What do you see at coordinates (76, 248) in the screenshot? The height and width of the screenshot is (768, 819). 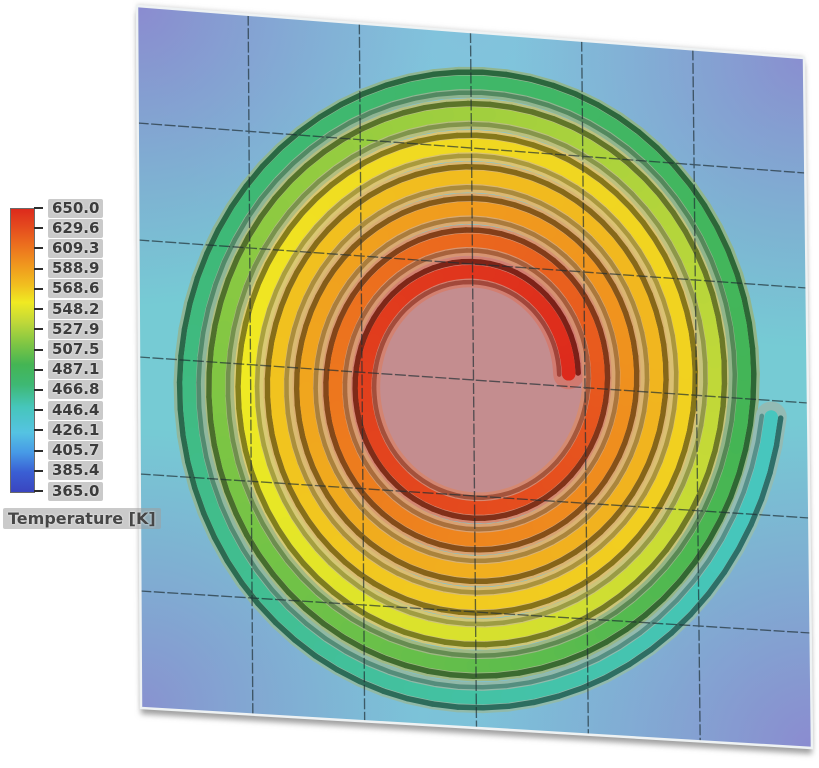 I see `colorbar-tick-label: 609.3` at bounding box center [76, 248].